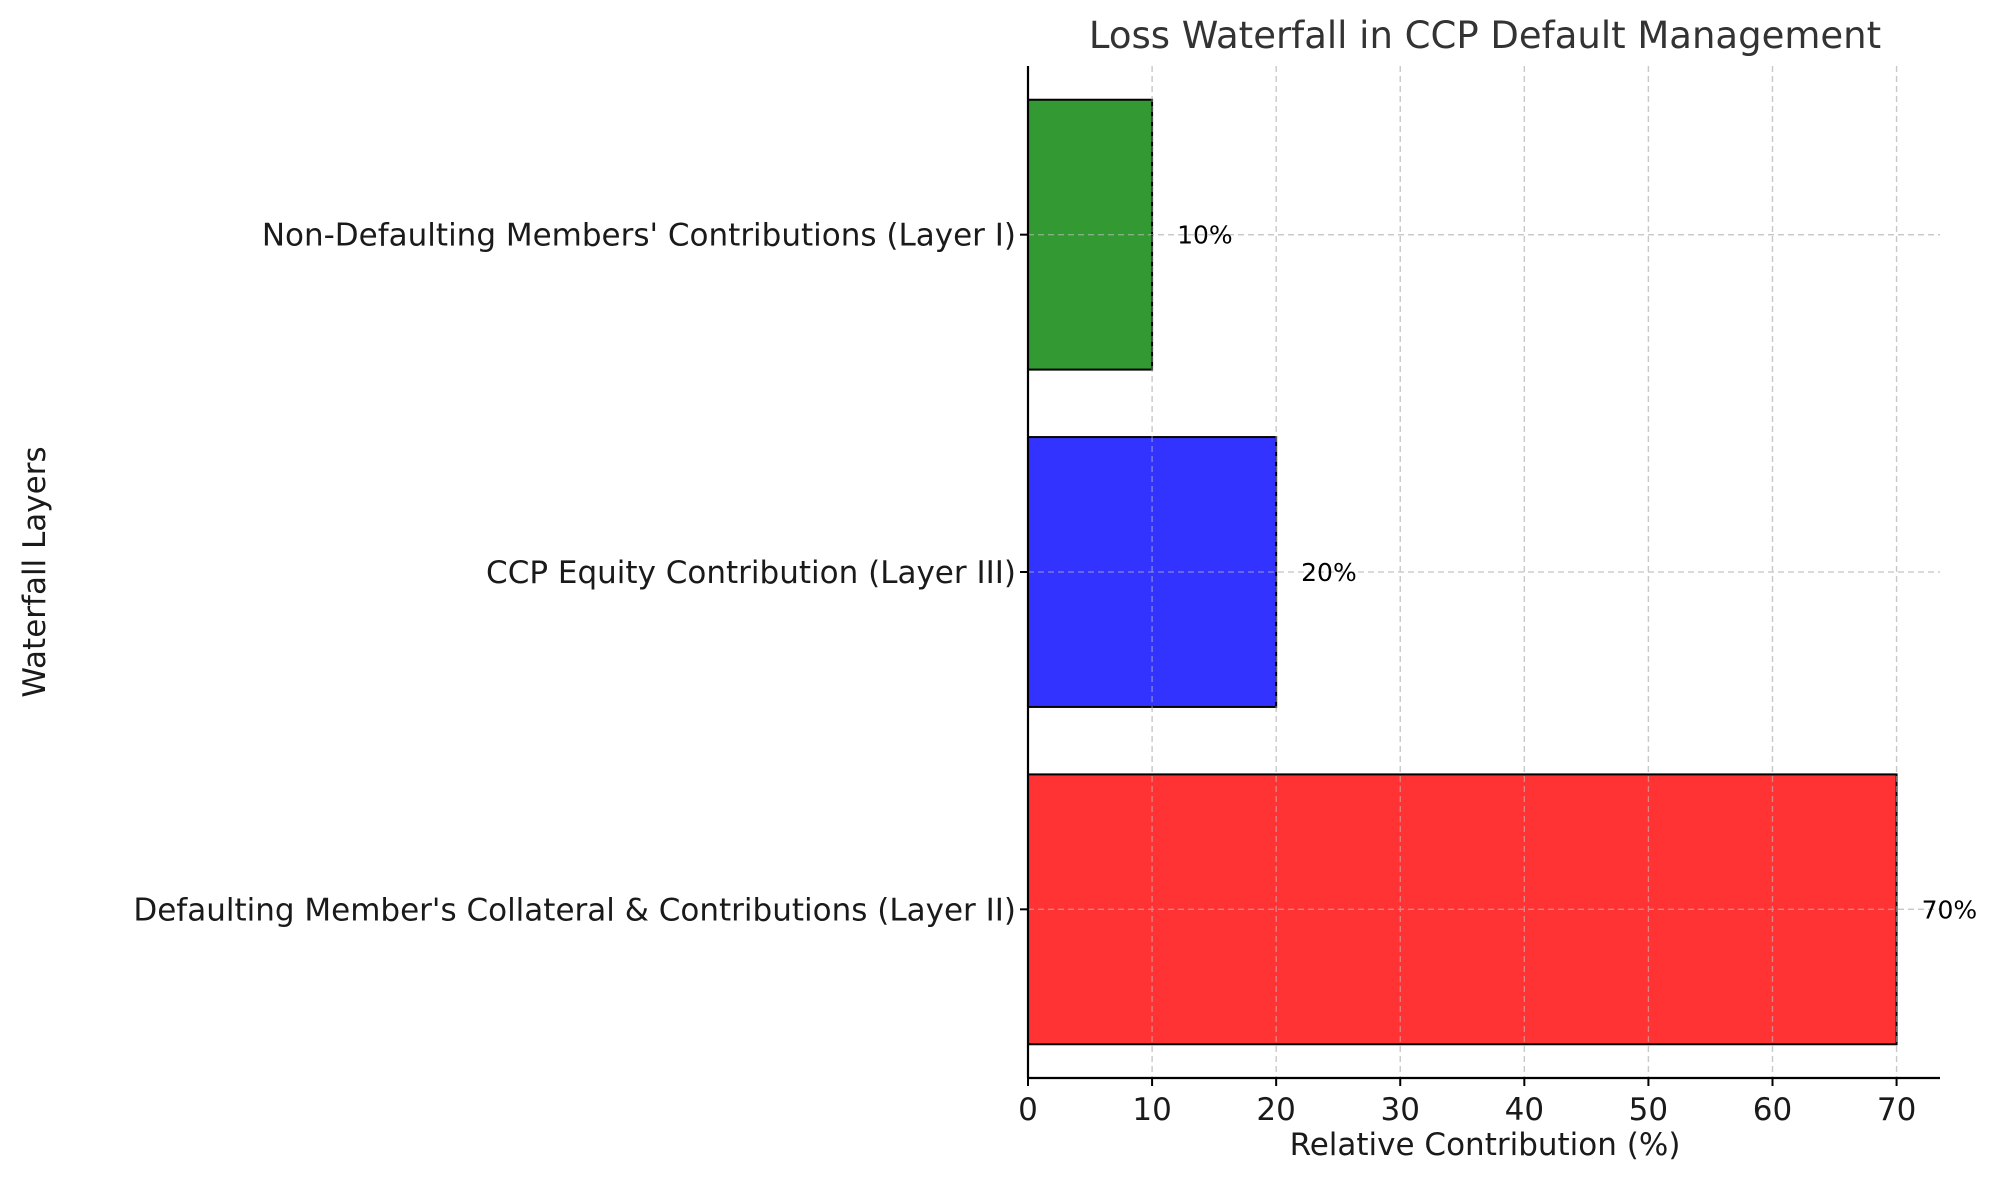 The width and height of the screenshot is (1993, 1180). Describe the element at coordinates (1329, 572) in the screenshot. I see `data-label: 20%` at that location.